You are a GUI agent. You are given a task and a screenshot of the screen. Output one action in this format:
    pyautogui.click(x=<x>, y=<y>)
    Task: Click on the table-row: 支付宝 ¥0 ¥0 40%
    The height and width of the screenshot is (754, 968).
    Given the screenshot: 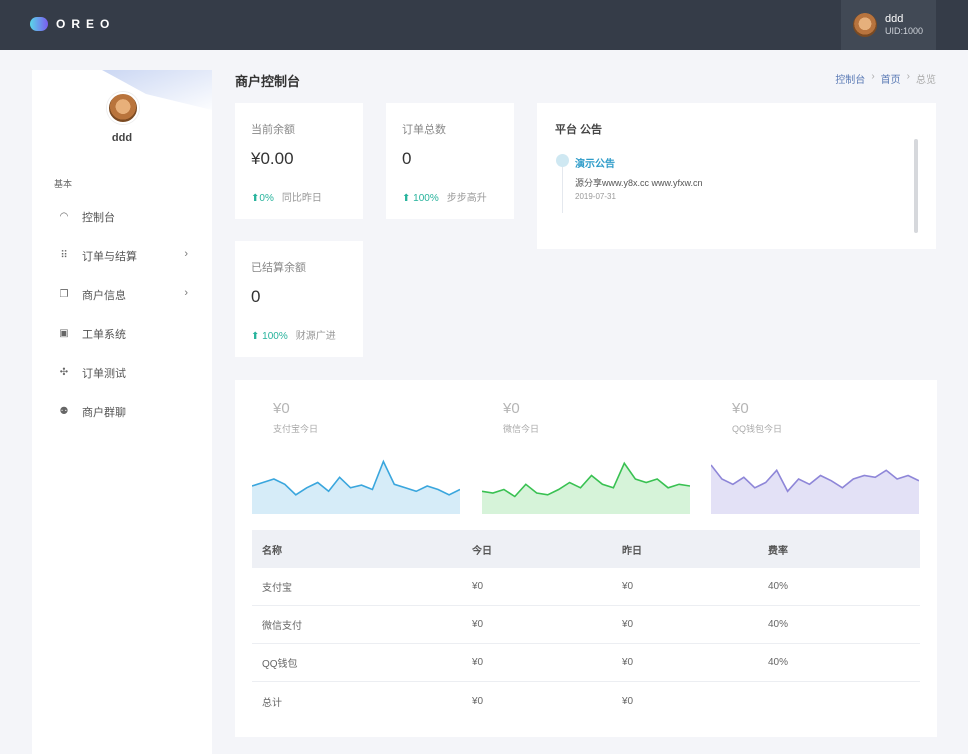 What is the action you would take?
    pyautogui.click(x=586, y=587)
    